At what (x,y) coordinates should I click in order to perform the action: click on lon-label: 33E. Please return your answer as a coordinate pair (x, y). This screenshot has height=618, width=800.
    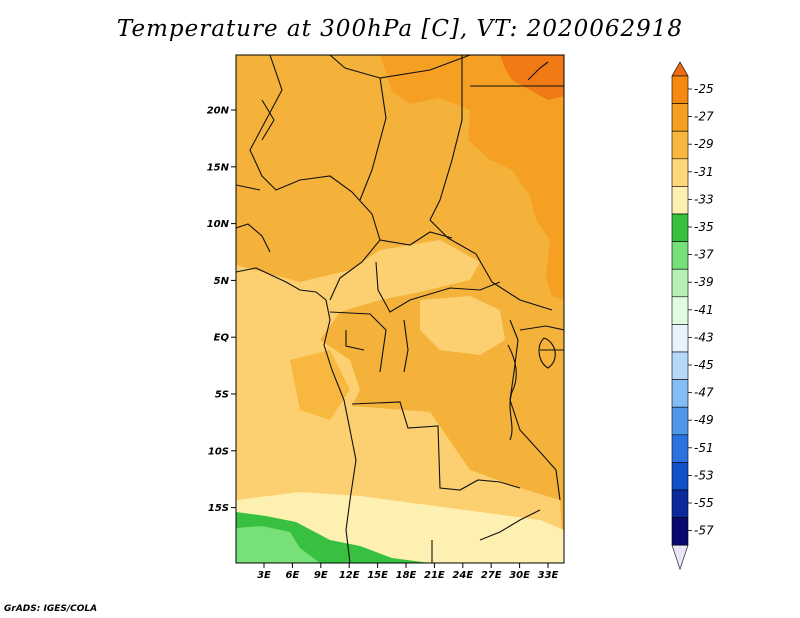
    Looking at the image, I should click on (548, 575).